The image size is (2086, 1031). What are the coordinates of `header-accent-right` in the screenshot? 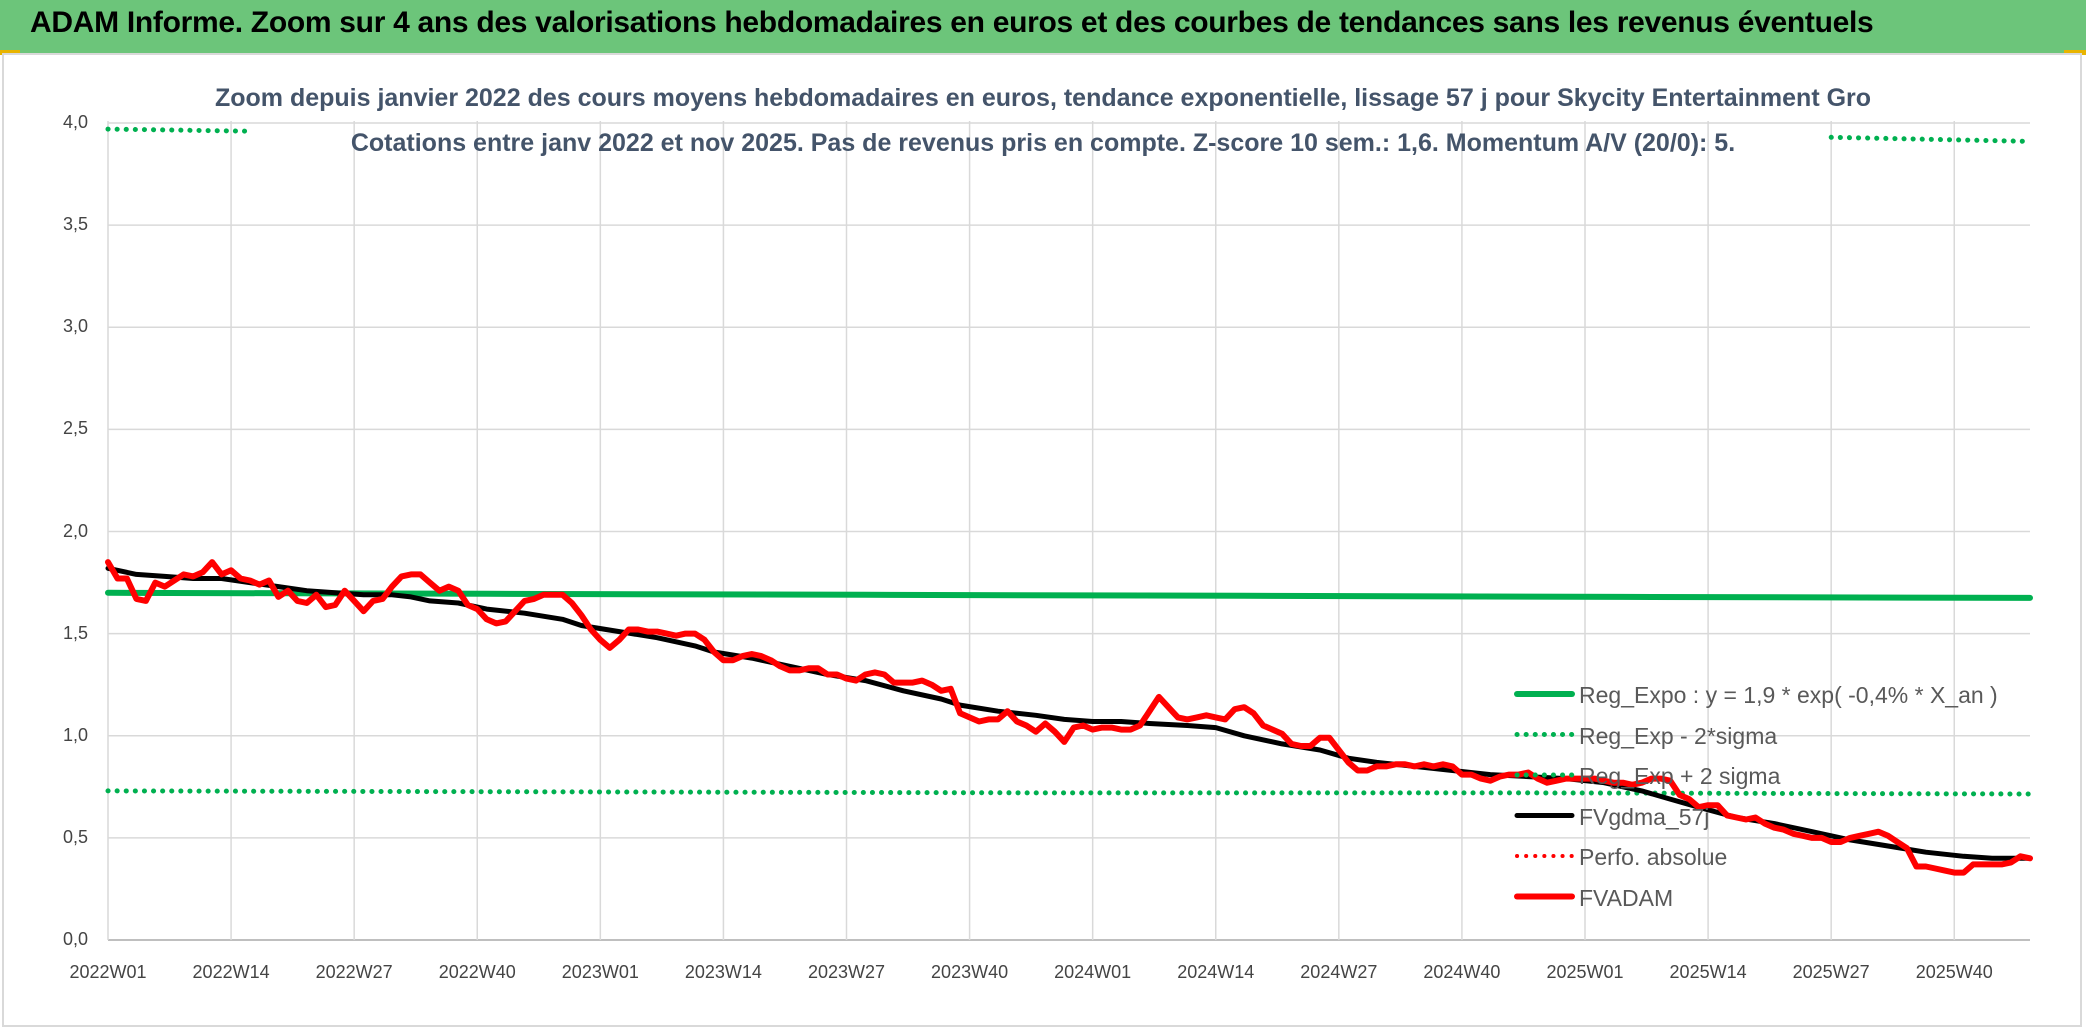 It's located at (2075, 52).